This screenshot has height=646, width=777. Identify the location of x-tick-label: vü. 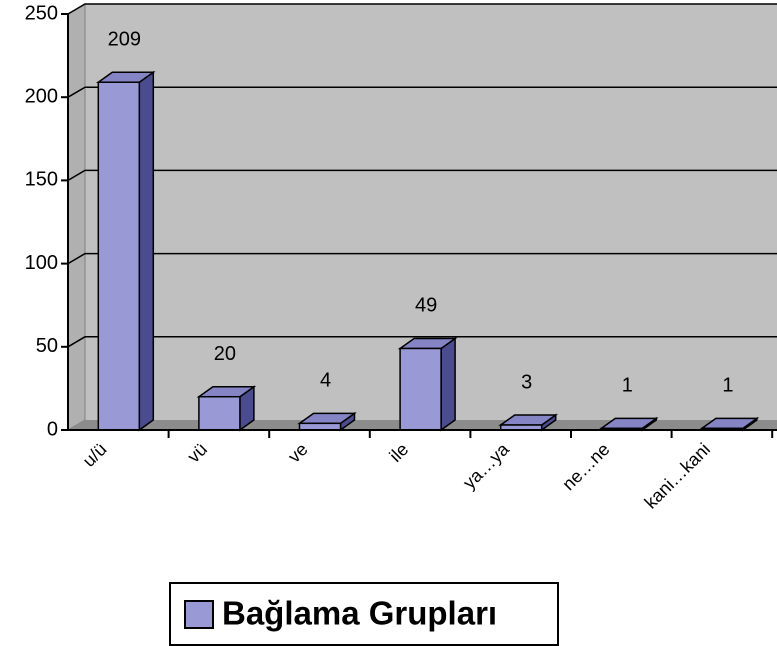
(197, 453).